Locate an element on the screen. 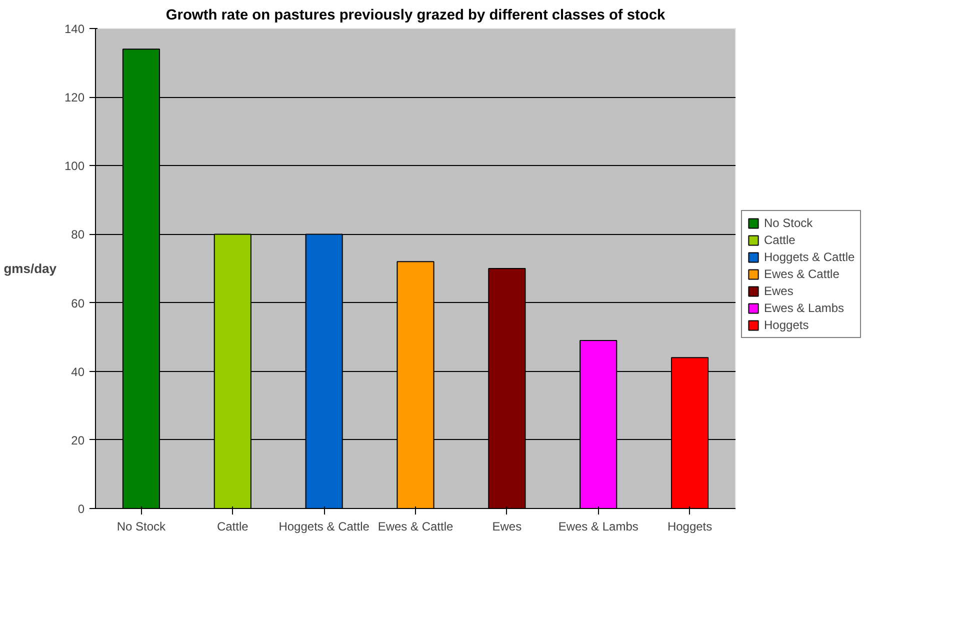  legend-label: Ewes & Lambs is located at coordinates (804, 308).